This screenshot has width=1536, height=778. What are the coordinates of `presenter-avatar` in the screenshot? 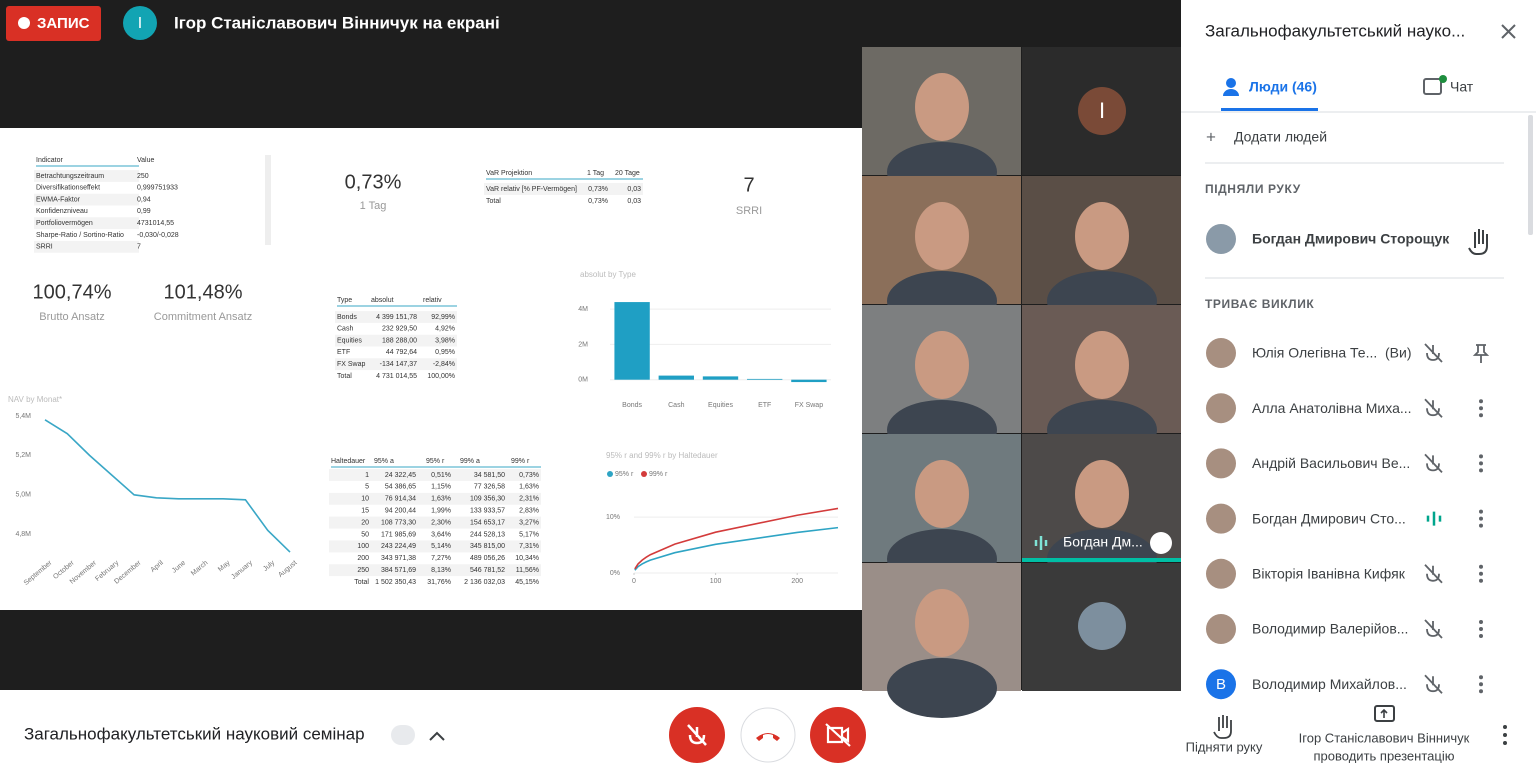 It's located at (140, 23).